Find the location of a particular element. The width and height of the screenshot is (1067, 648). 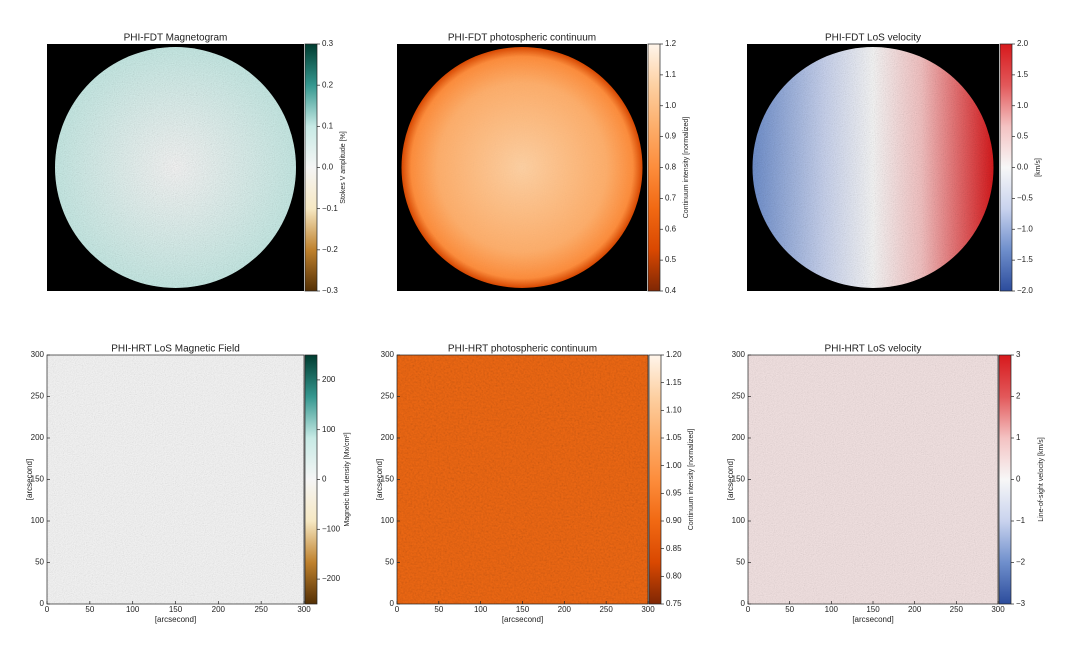

colorbar-tick-label: 0.5 is located at coordinates (671, 259).